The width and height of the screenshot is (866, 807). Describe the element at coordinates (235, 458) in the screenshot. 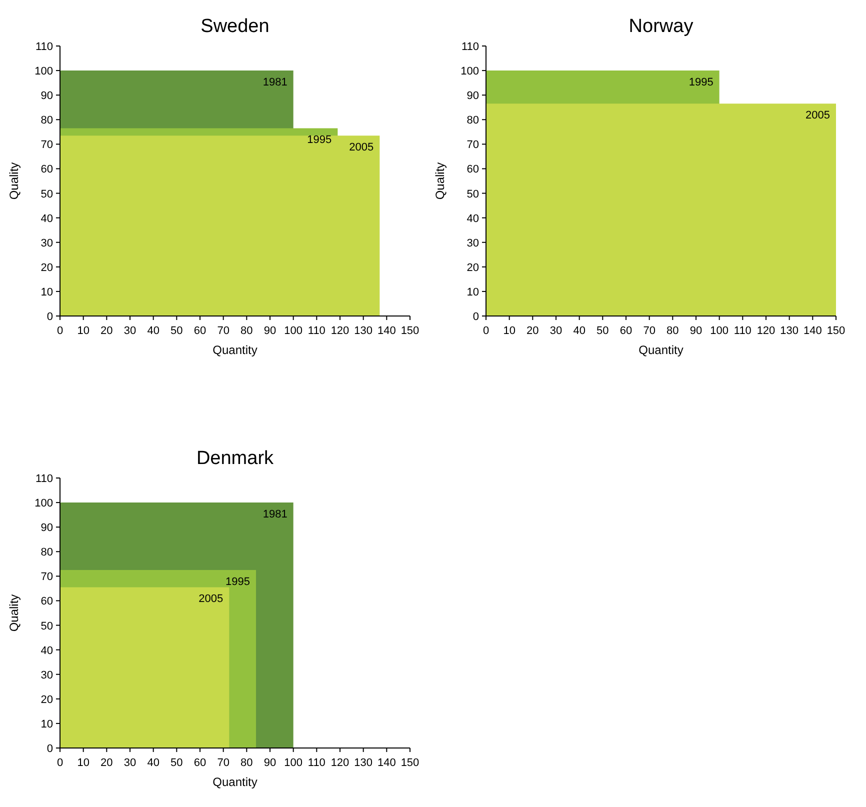

I see `chart-title: Denmark` at that location.